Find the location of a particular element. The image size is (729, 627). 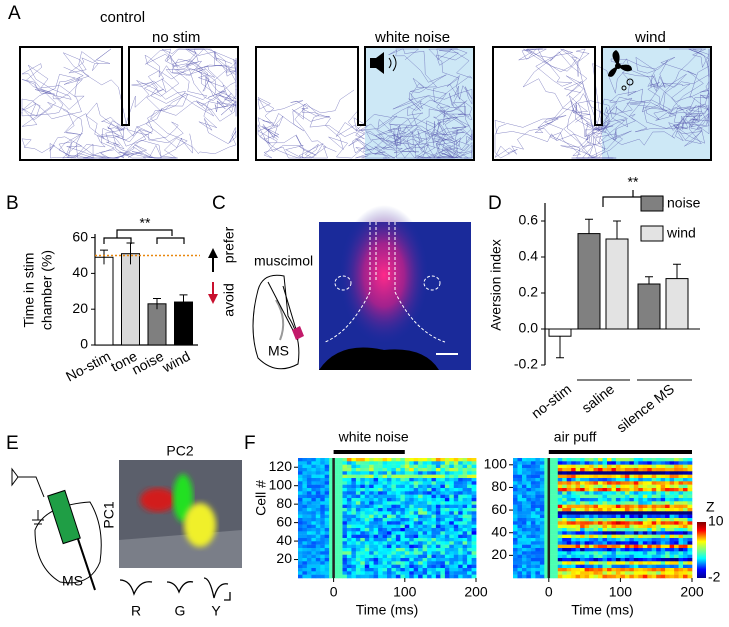

x-tick-label: 0 is located at coordinates (334, 592).